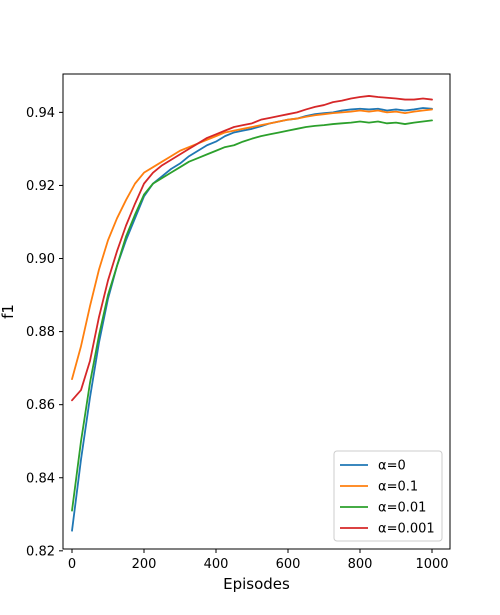 This screenshot has height=615, width=500. What do you see at coordinates (360, 564) in the screenshot?
I see `x-tick-label: 800` at bounding box center [360, 564].